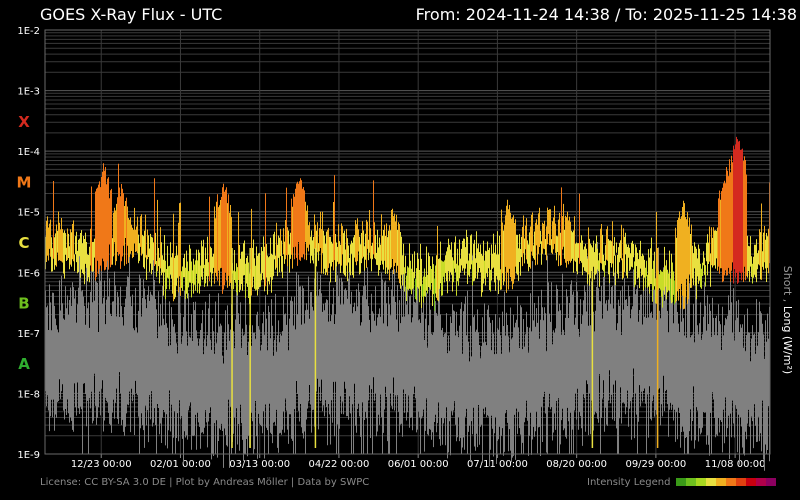 The image size is (800, 500). Describe the element at coordinates (180, 464) in the screenshot. I see `x-tick-label: 02/01 00:00` at that location.